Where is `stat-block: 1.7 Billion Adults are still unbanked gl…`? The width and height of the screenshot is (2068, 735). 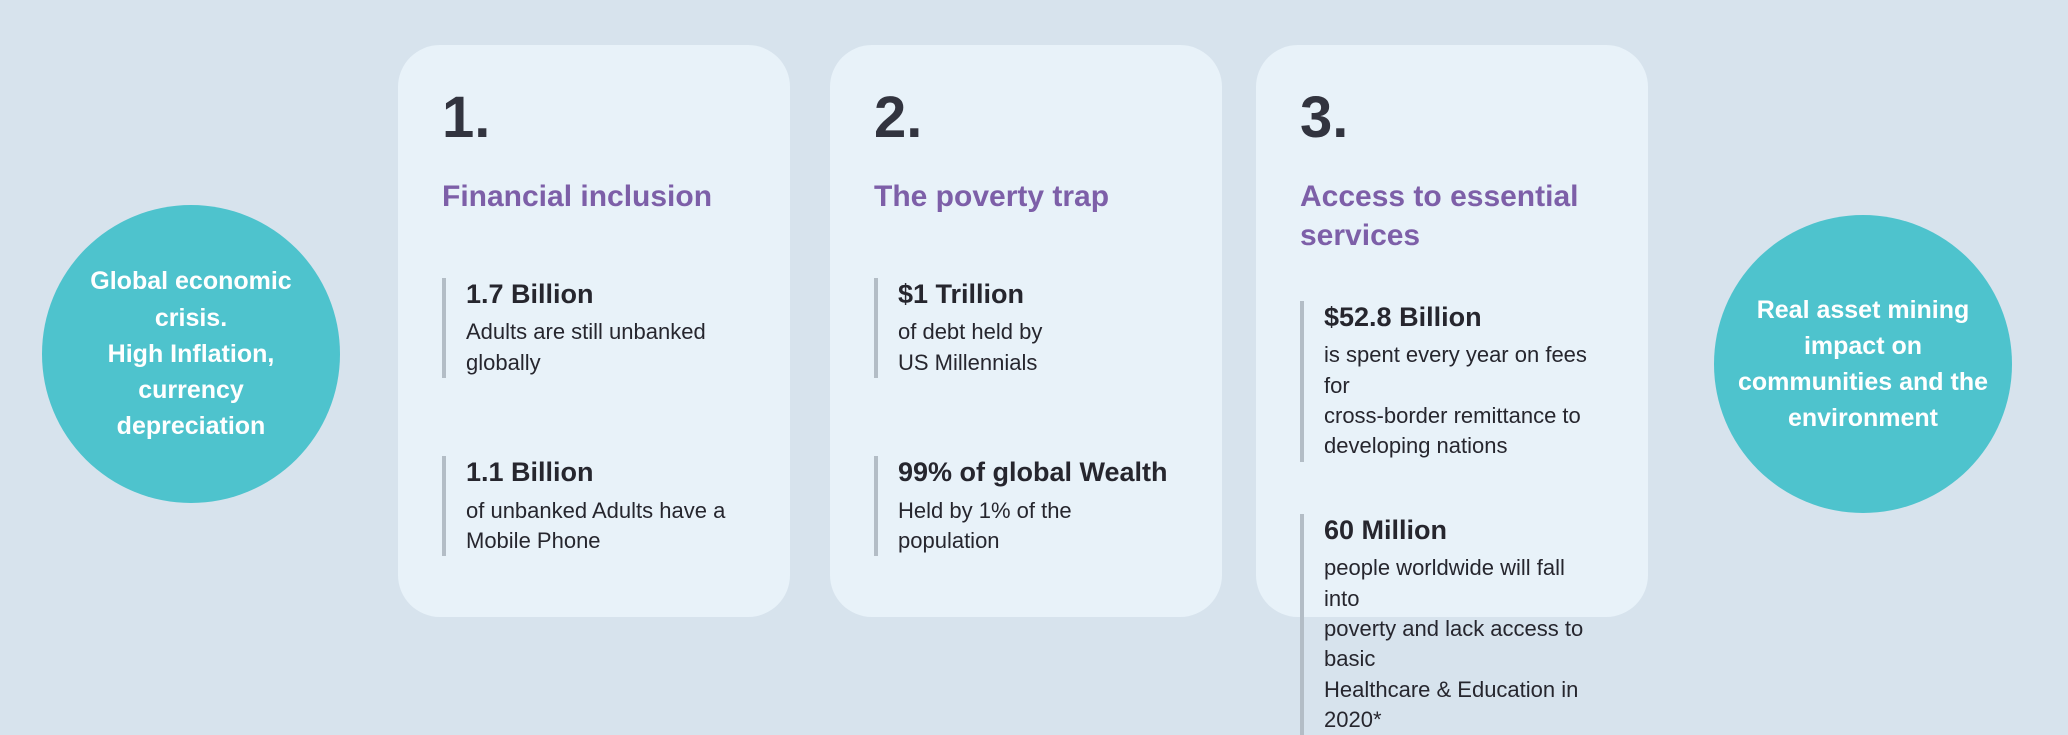
stat-block: 1.7 Billion Adults are still unbanked gl… is located at coordinates (594, 328).